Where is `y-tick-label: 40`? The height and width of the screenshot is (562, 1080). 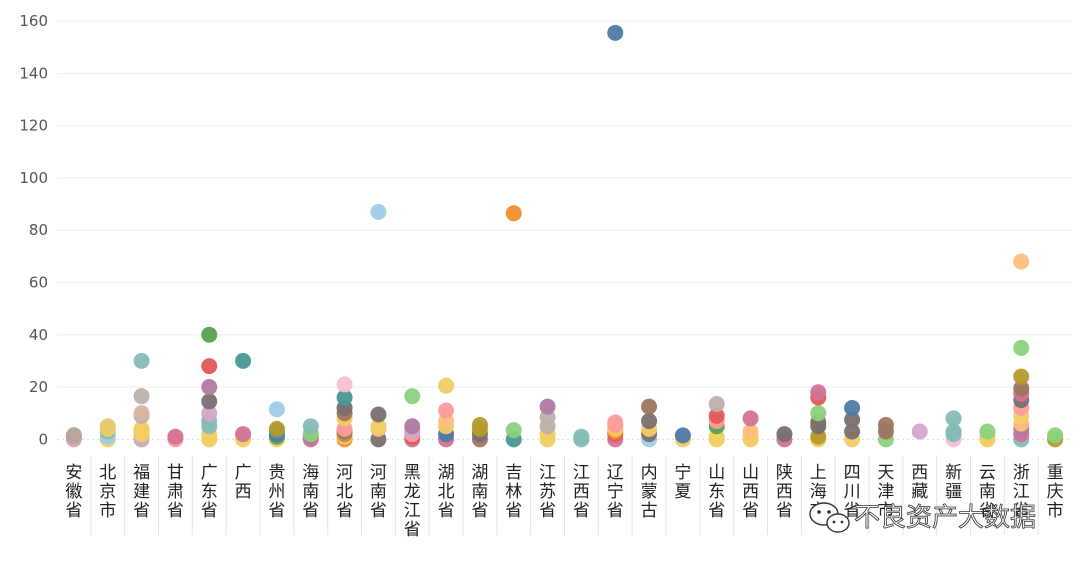 y-tick-label: 40 is located at coordinates (38, 335).